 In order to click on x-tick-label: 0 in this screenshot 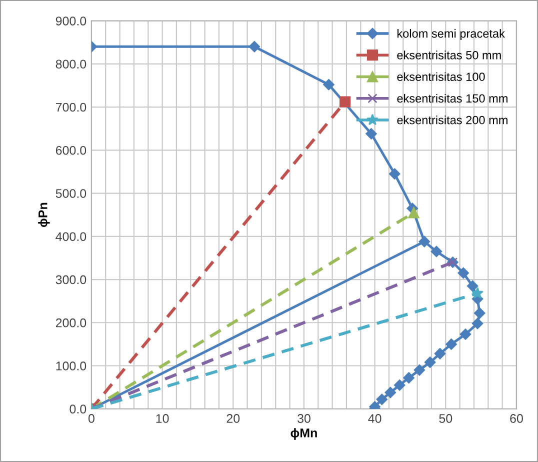, I will do `click(91, 418)`.